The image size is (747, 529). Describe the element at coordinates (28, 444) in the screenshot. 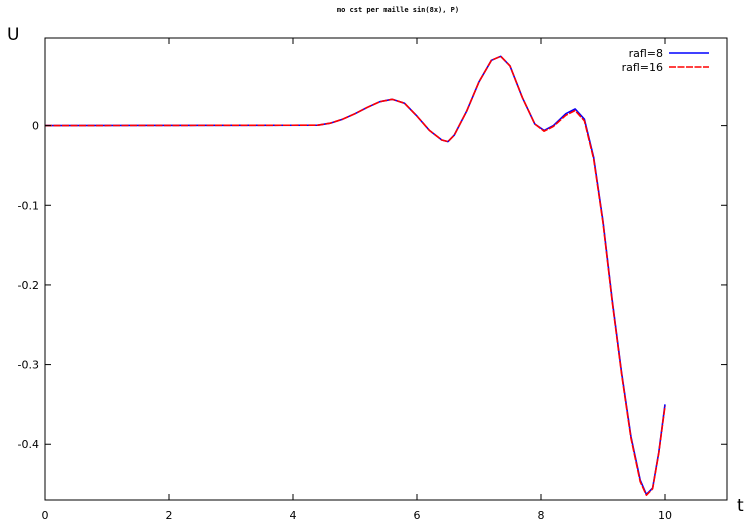

I see `y-tick-label: -0.4` at that location.